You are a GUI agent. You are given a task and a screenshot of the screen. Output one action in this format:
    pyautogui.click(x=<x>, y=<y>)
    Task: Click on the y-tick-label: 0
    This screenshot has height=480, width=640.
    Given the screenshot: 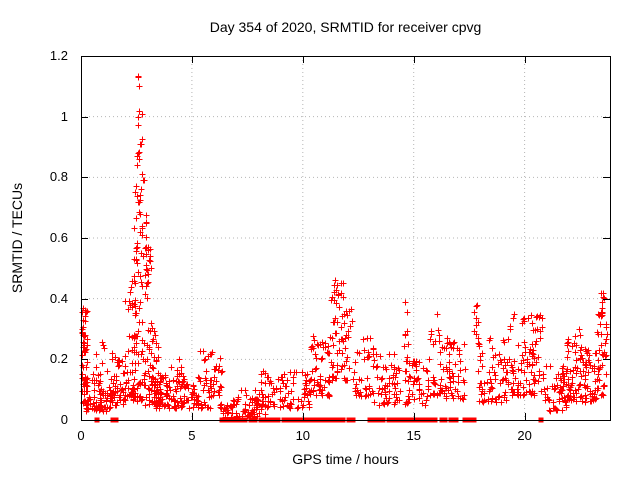 What is the action you would take?
    pyautogui.click(x=64, y=419)
    